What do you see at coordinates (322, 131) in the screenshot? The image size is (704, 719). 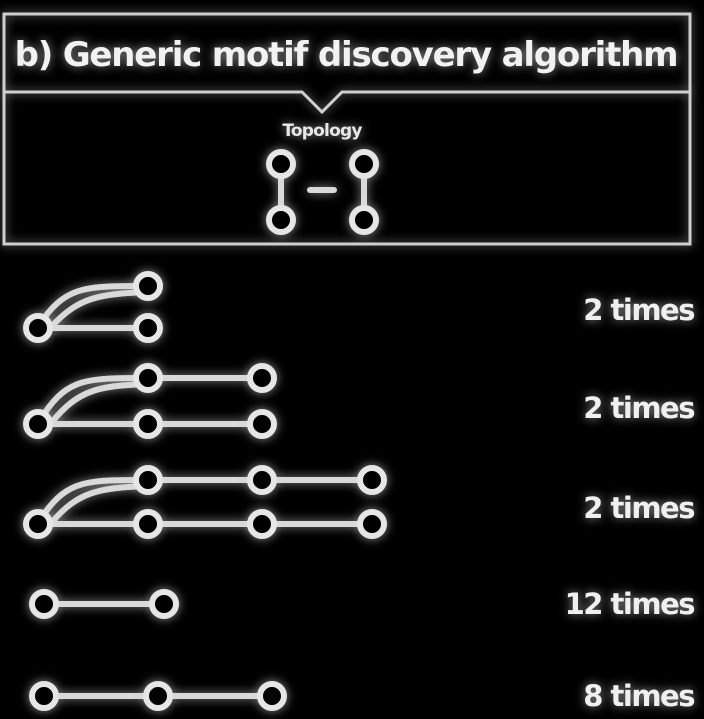 I see `topology-label: Topology` at bounding box center [322, 131].